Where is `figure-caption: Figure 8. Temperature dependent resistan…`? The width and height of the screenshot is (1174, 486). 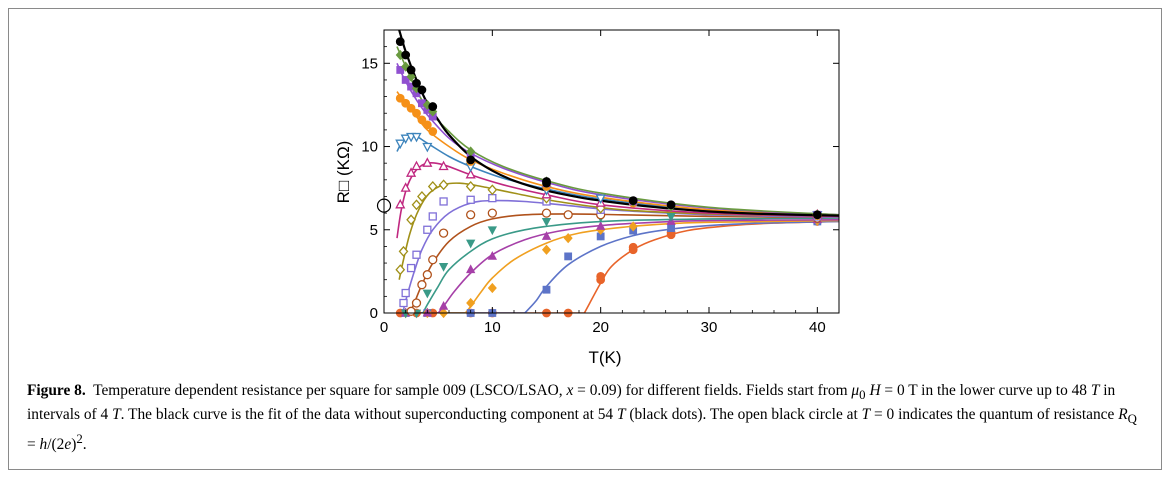 figure-caption: Figure 8. Temperature dependent resistan… is located at coordinates (587, 418).